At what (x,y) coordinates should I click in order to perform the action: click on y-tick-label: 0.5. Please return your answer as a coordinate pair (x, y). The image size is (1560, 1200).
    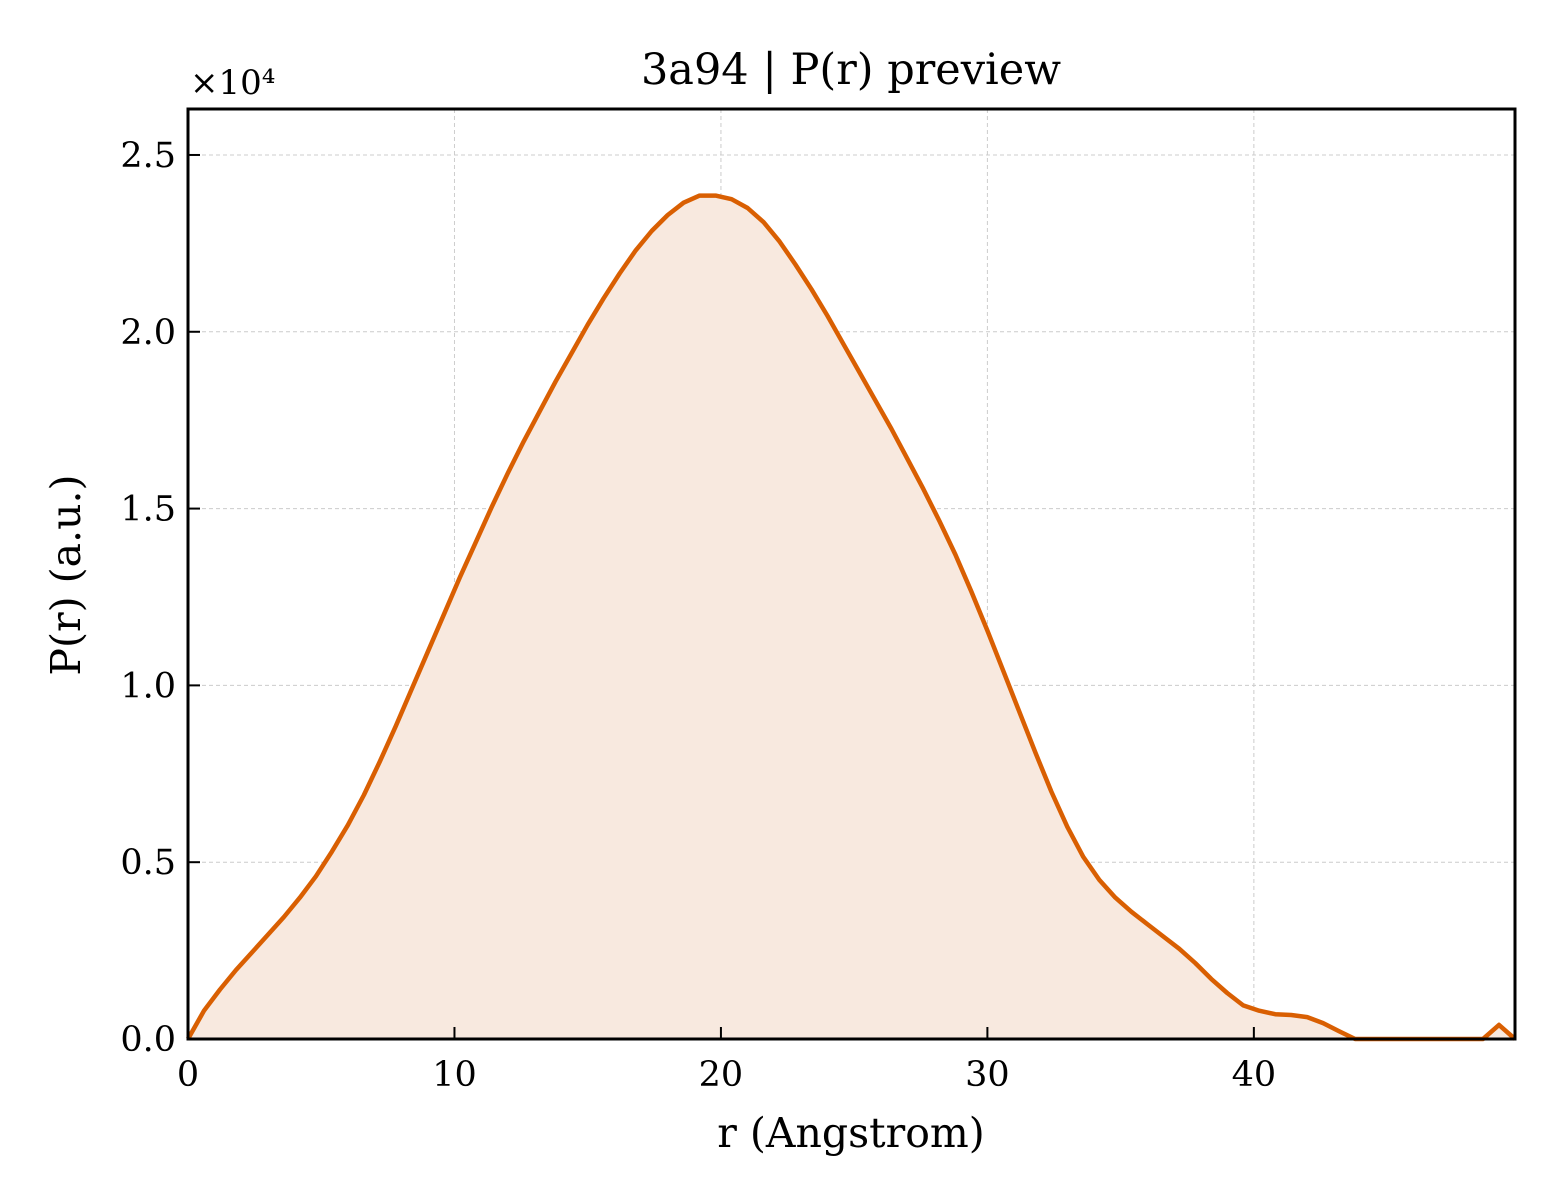
    Looking at the image, I should click on (148, 863).